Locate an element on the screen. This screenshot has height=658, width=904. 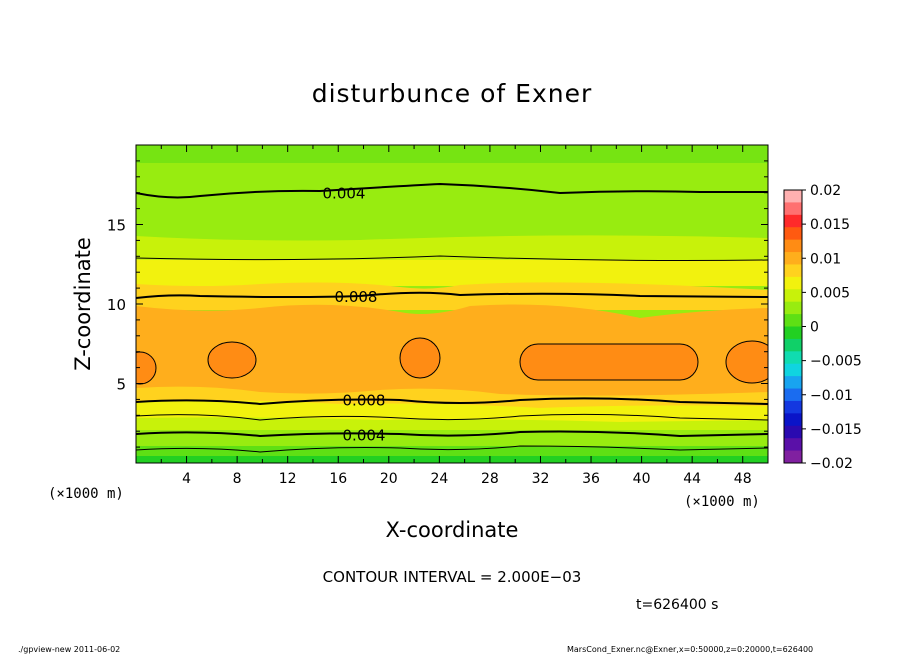
x-tick-label: 36 is located at coordinates (591, 479).